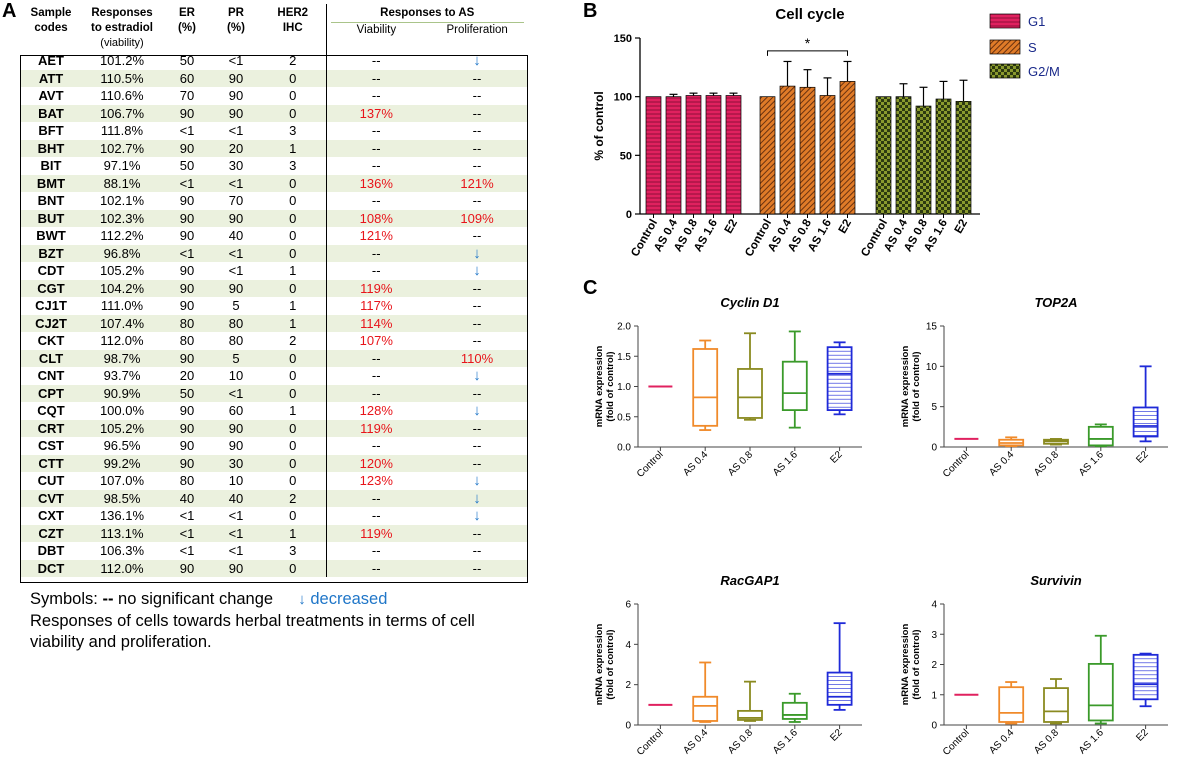 The image size is (1196, 770). I want to click on cell-viability: 128%, so click(375, 411).